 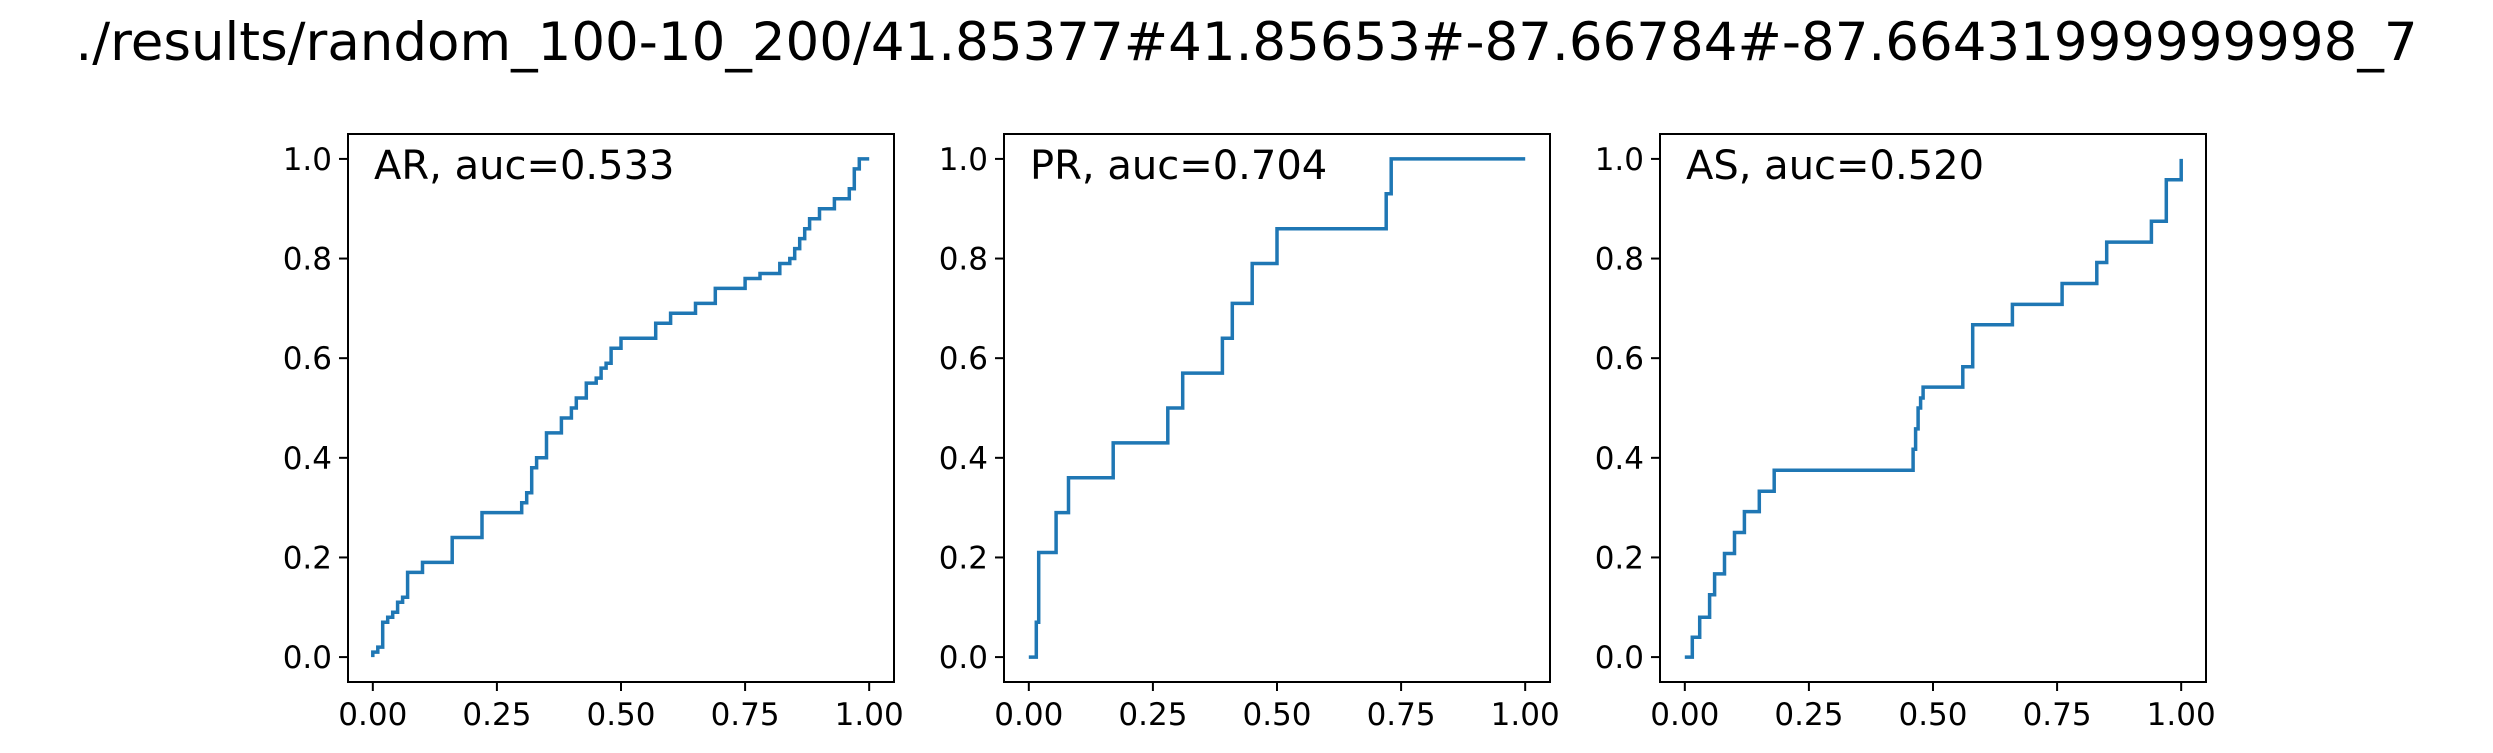 What do you see at coordinates (524, 166) in the screenshot?
I see `panel-title: AR, auc=0.533` at bounding box center [524, 166].